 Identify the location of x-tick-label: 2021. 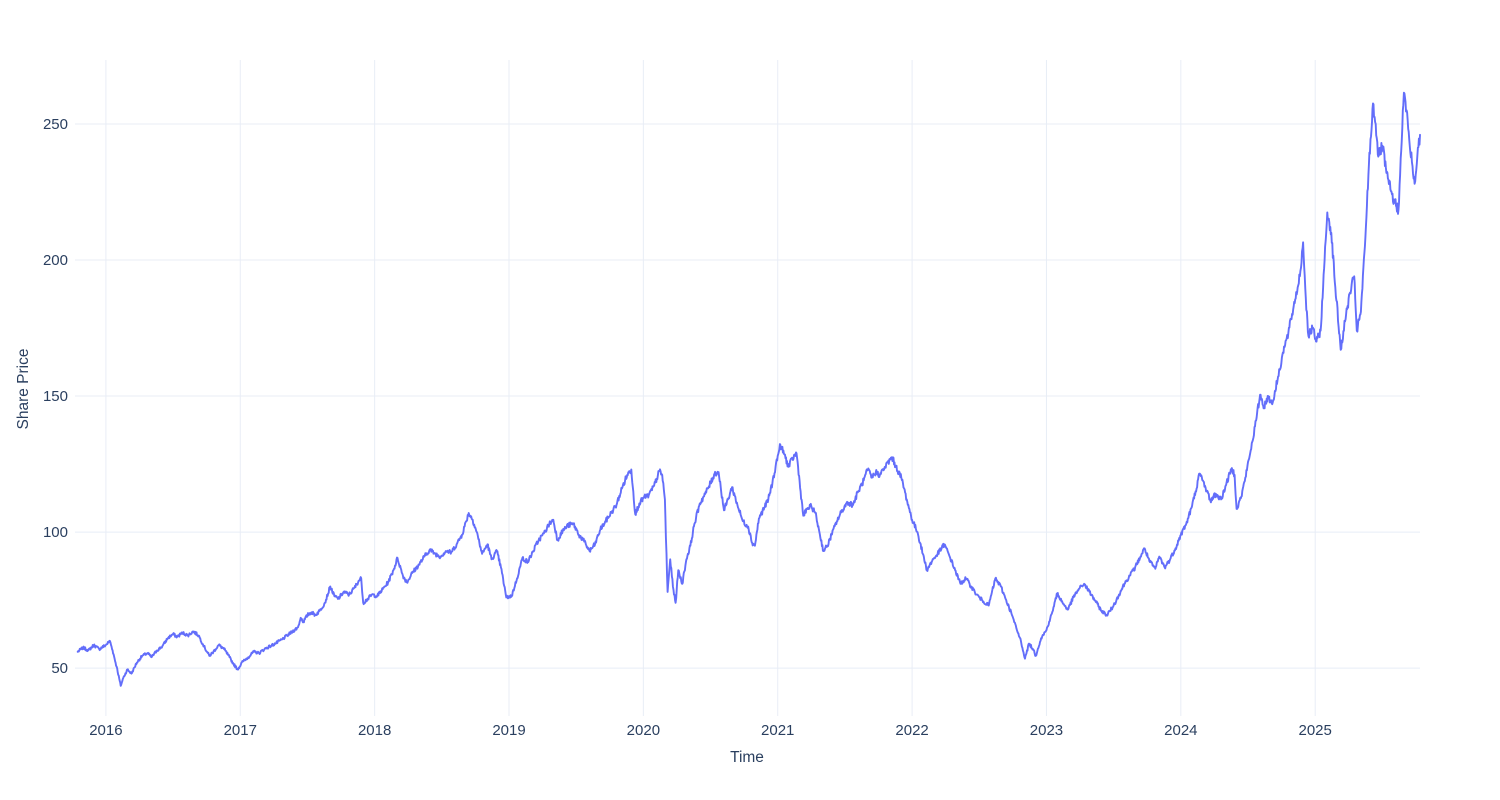
(777, 730).